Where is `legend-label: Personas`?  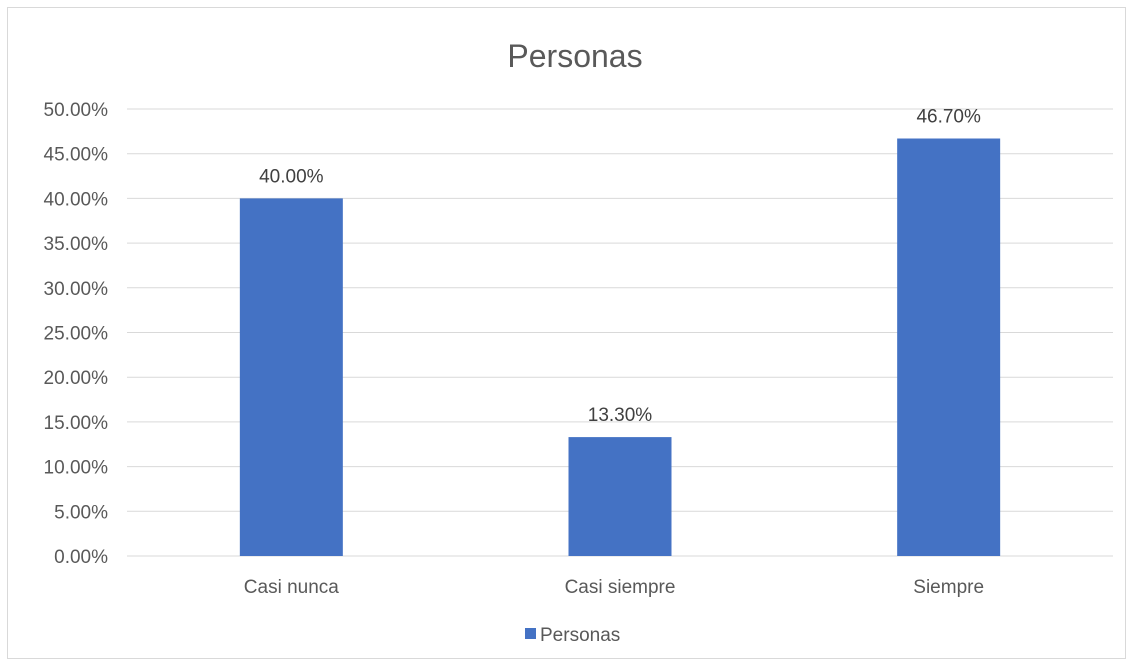 legend-label: Personas is located at coordinates (580, 635).